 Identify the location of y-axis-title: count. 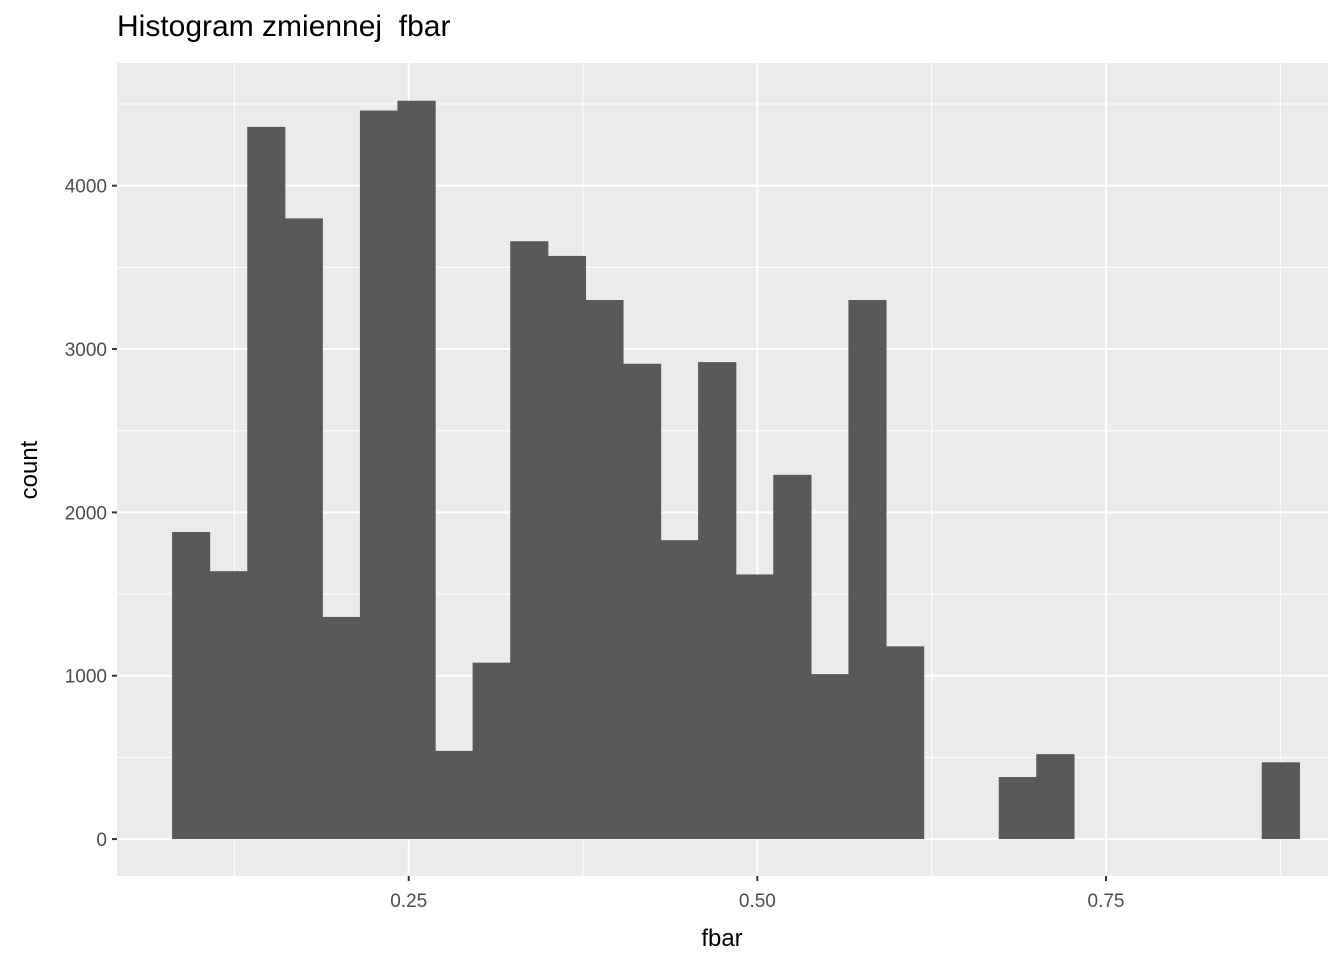
(29, 469).